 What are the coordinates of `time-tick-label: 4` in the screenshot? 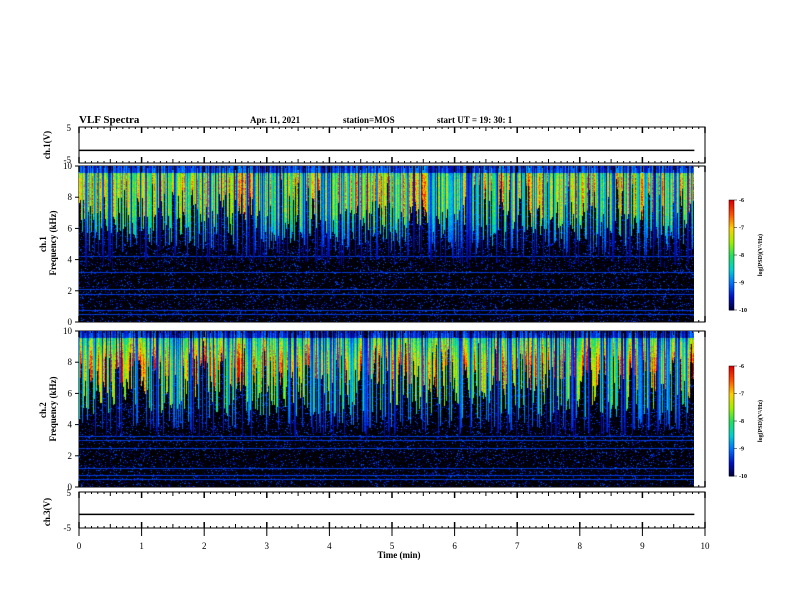 It's located at (329, 546).